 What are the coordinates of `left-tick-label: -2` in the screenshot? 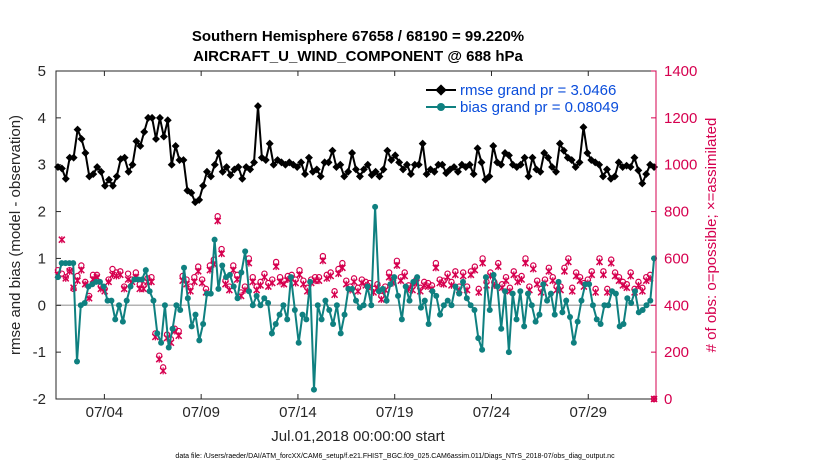 It's located at (39, 399).